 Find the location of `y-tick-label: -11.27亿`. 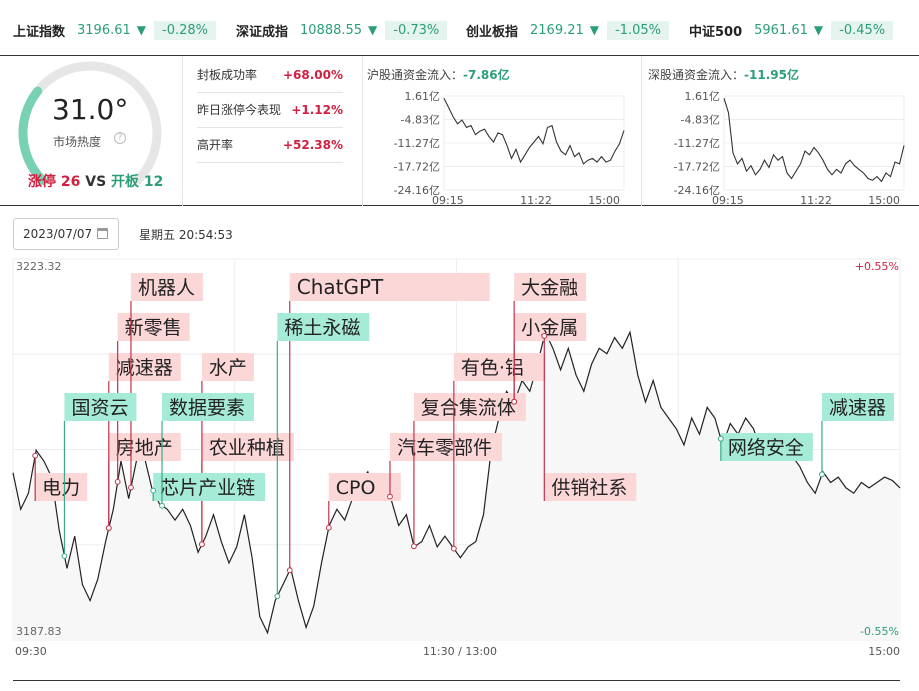

y-tick-label: -11.27亿 is located at coordinates (697, 143).